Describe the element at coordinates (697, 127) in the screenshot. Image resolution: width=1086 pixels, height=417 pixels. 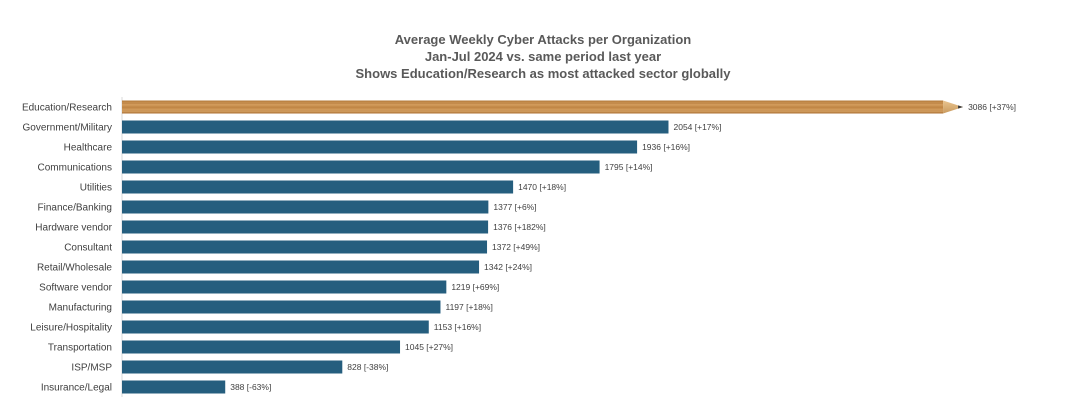
I see `data-label: 2054 [+17%]` at that location.